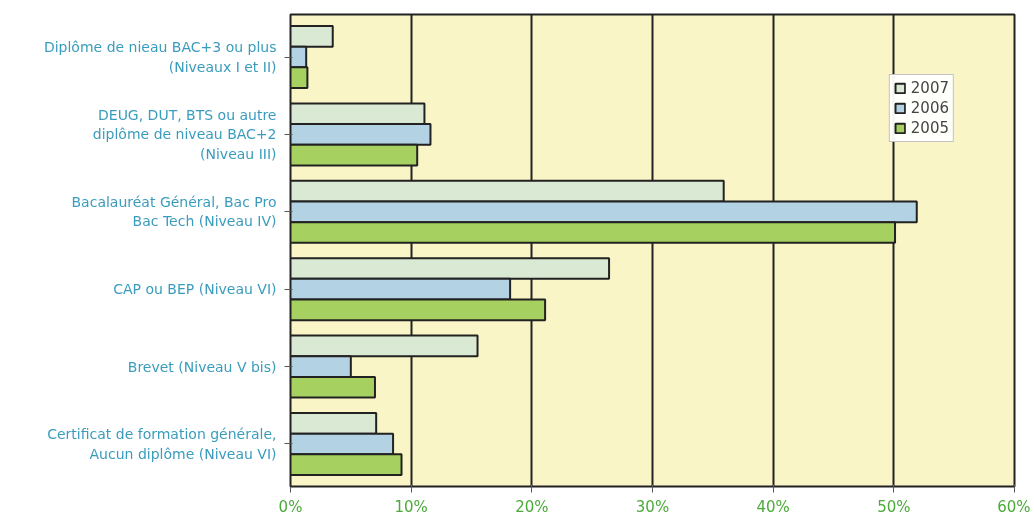 The image size is (1034, 524). Describe the element at coordinates (929, 88) in the screenshot. I see `legend-label: 2007` at that location.